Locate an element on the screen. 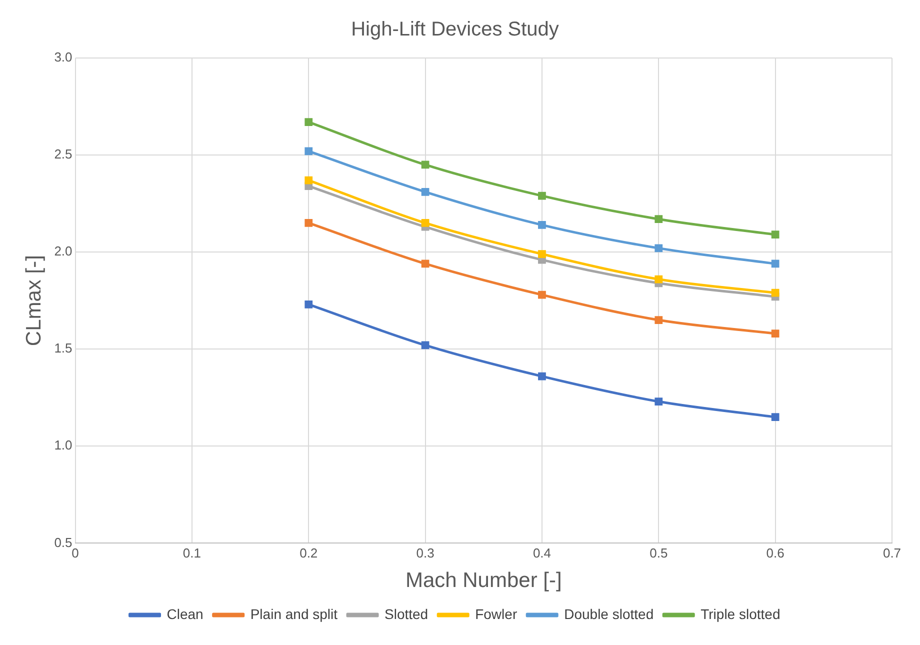  y-tick-label: 3.0 is located at coordinates (63, 57).